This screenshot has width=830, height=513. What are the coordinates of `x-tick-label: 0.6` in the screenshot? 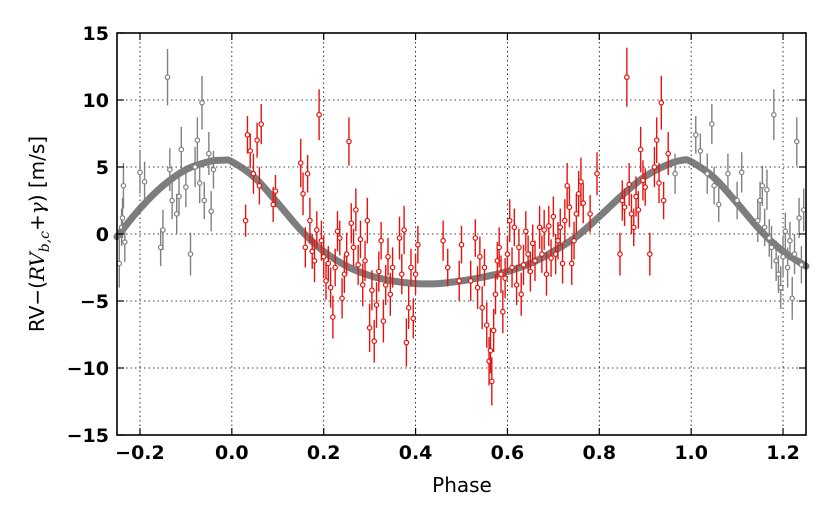 It's located at (508, 453).